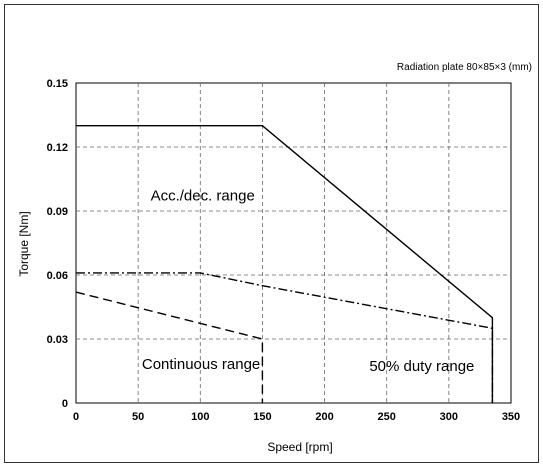  I want to click on x-tick-label: 100, so click(200, 417).